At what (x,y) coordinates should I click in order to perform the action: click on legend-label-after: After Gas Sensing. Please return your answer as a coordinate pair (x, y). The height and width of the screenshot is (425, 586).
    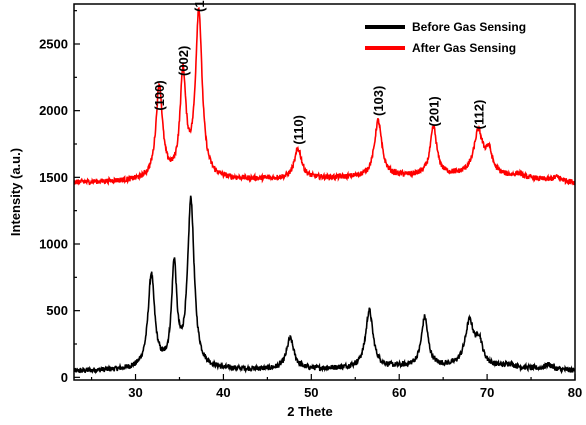
    Looking at the image, I should click on (464, 48).